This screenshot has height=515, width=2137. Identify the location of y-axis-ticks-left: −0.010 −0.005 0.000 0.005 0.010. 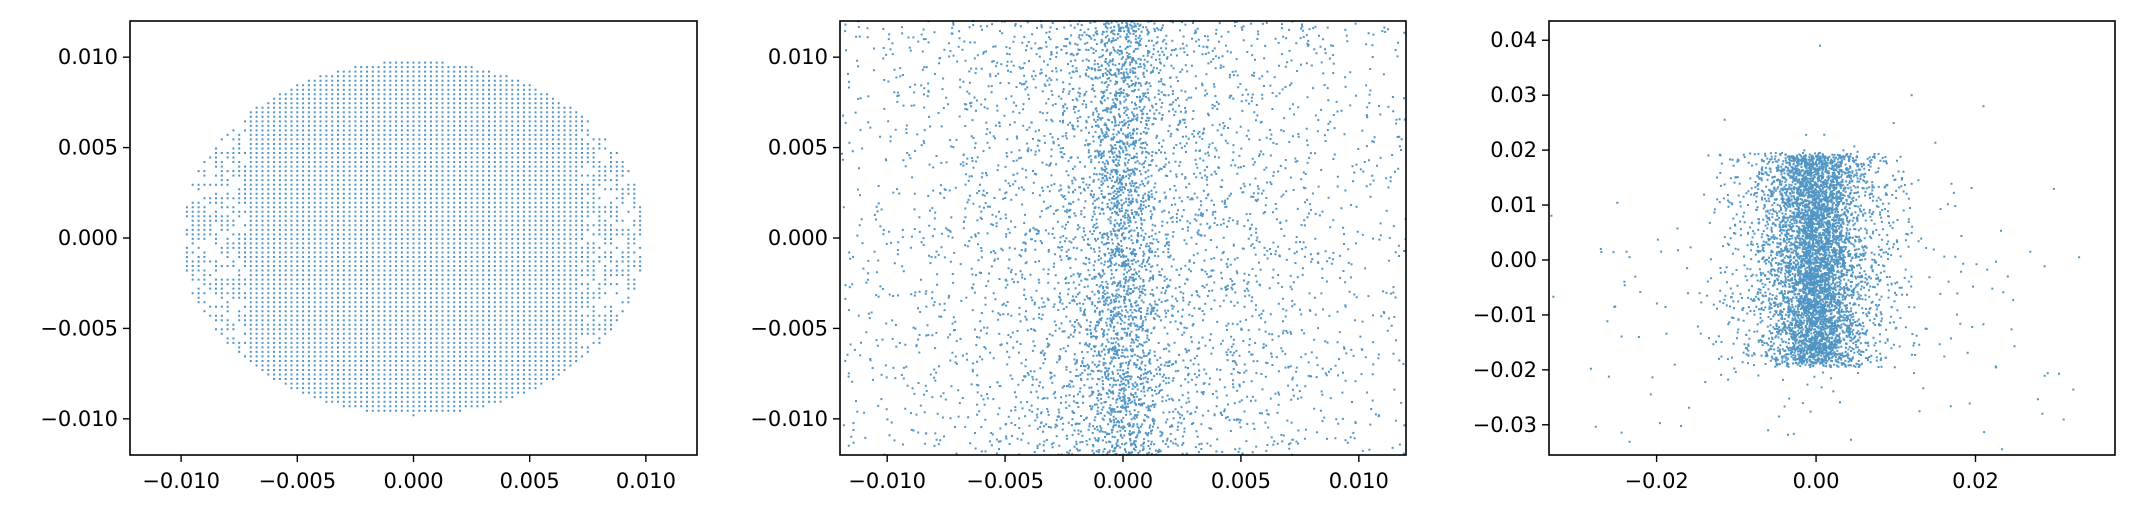
(85, 238).